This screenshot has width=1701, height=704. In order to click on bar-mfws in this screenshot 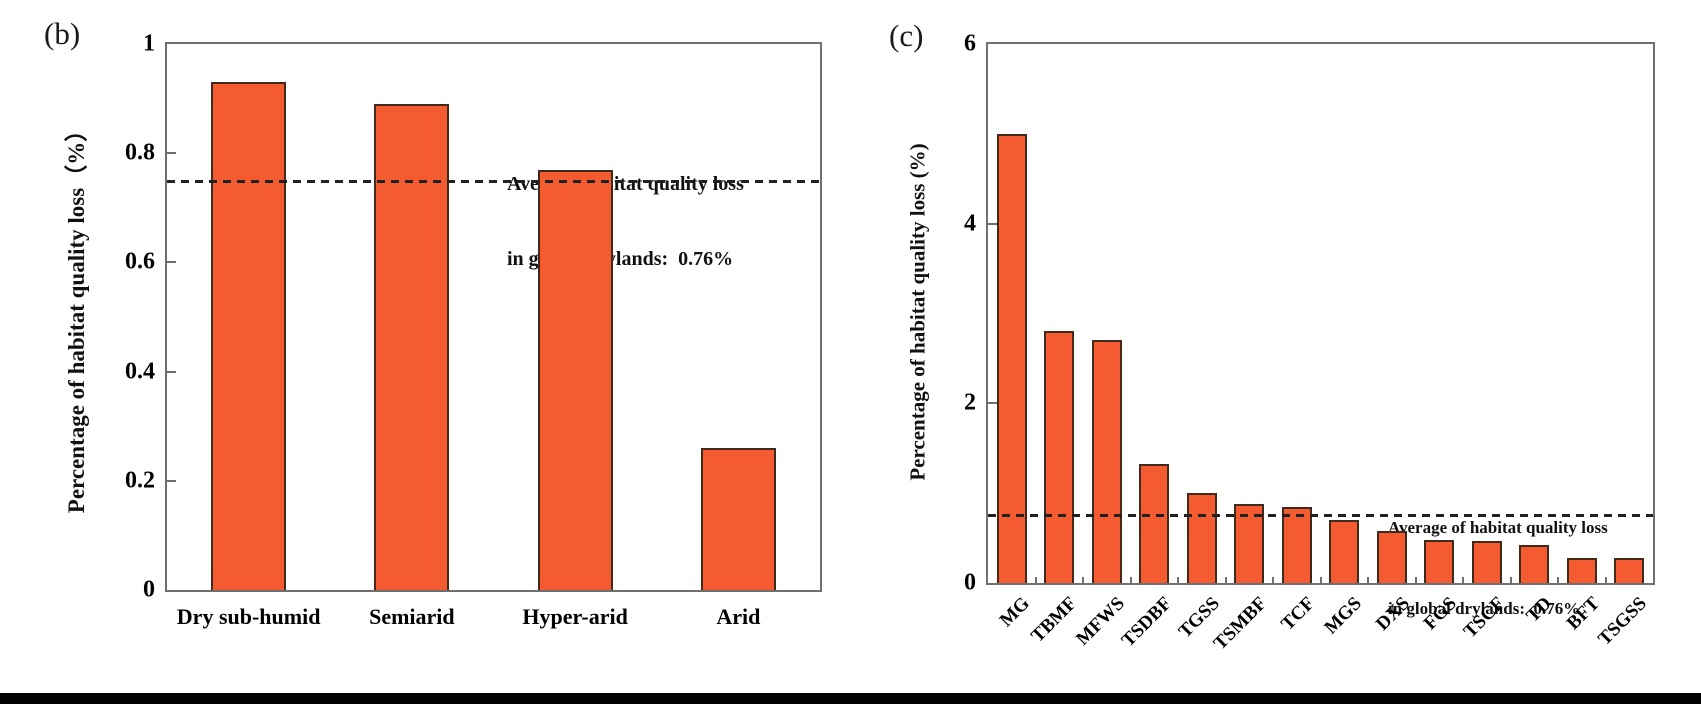, I will do `click(1106, 461)`.